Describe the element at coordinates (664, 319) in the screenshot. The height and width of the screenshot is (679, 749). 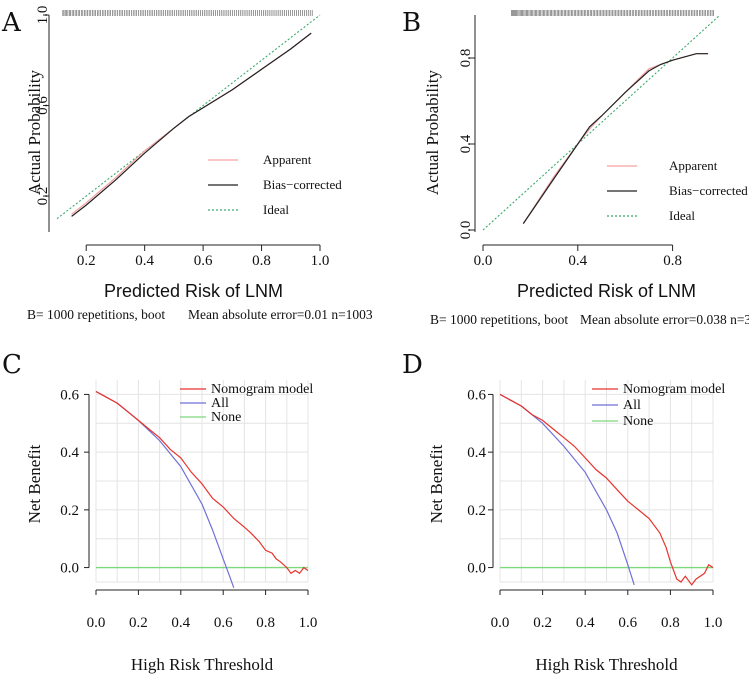
I see `caption-error: Mean absolute error=0.038 n=334` at that location.